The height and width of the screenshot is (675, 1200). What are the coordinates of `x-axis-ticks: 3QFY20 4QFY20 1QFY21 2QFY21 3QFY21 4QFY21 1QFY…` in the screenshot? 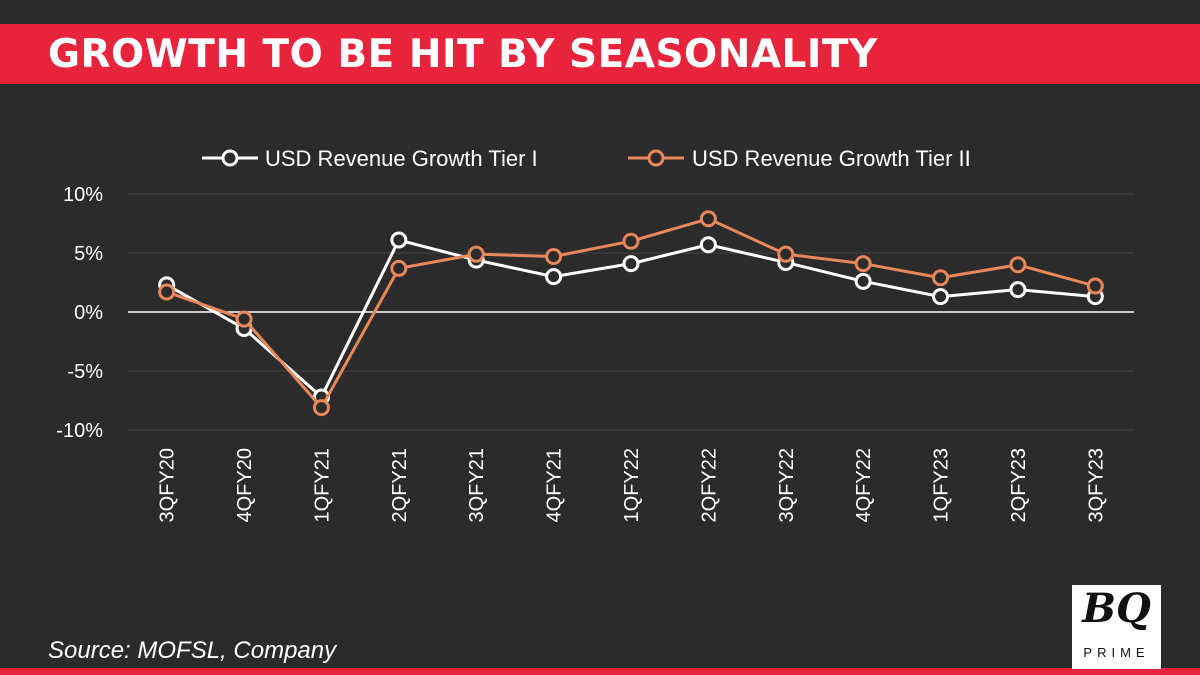 It's located at (632, 485).